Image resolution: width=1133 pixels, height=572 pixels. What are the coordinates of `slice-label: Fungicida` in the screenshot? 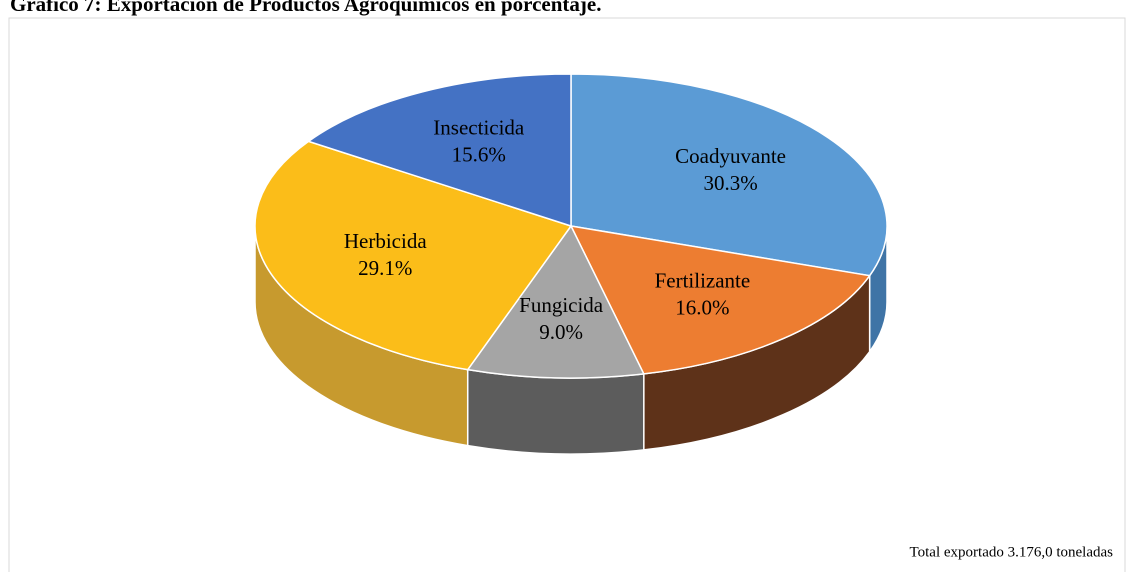 It's located at (561, 305).